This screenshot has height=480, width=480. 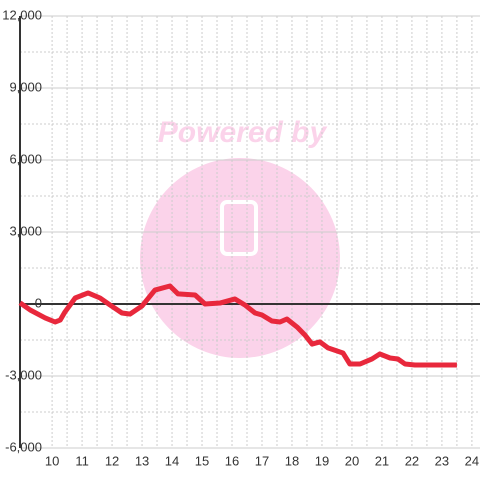 I want to click on y-tick-label: 9,000, so click(x=25, y=86).